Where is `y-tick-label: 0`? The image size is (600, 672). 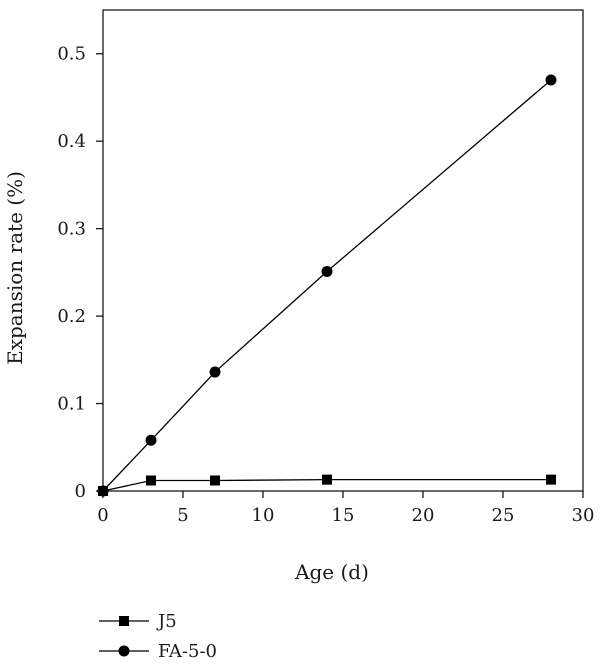 y-tick-label: 0 is located at coordinates (80, 491).